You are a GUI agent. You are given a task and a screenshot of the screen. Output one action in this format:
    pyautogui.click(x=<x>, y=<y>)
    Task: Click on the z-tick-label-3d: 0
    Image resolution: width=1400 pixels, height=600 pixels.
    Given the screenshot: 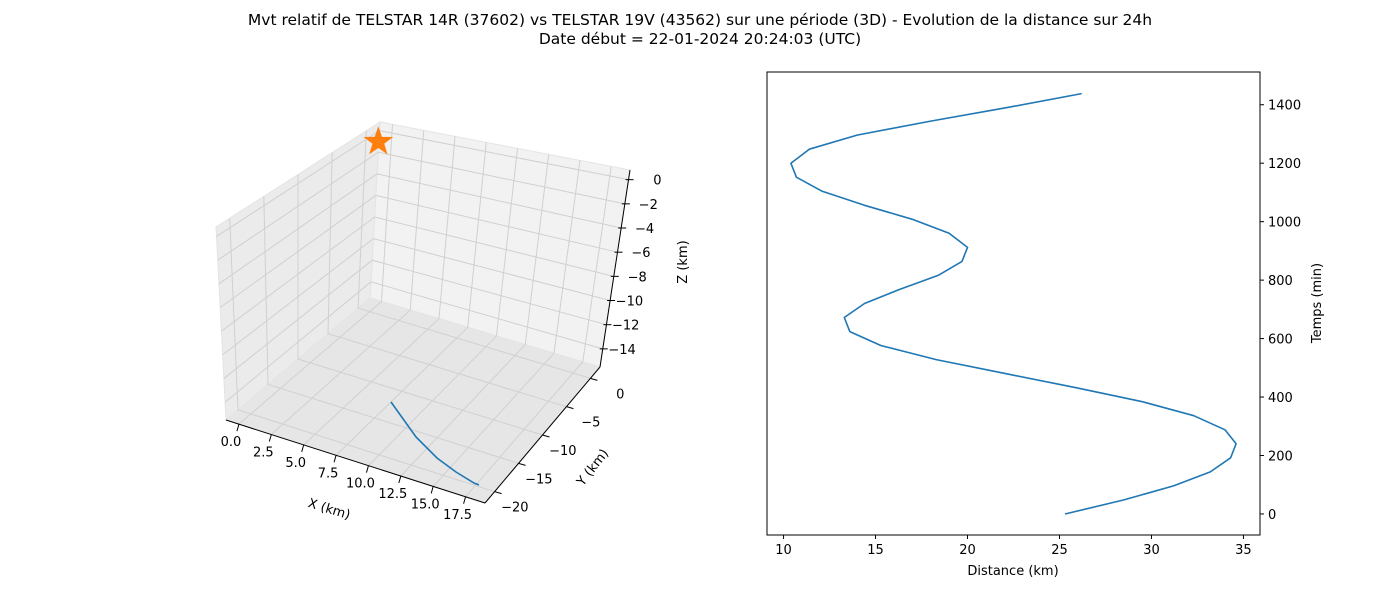 What is the action you would take?
    pyautogui.click(x=657, y=181)
    